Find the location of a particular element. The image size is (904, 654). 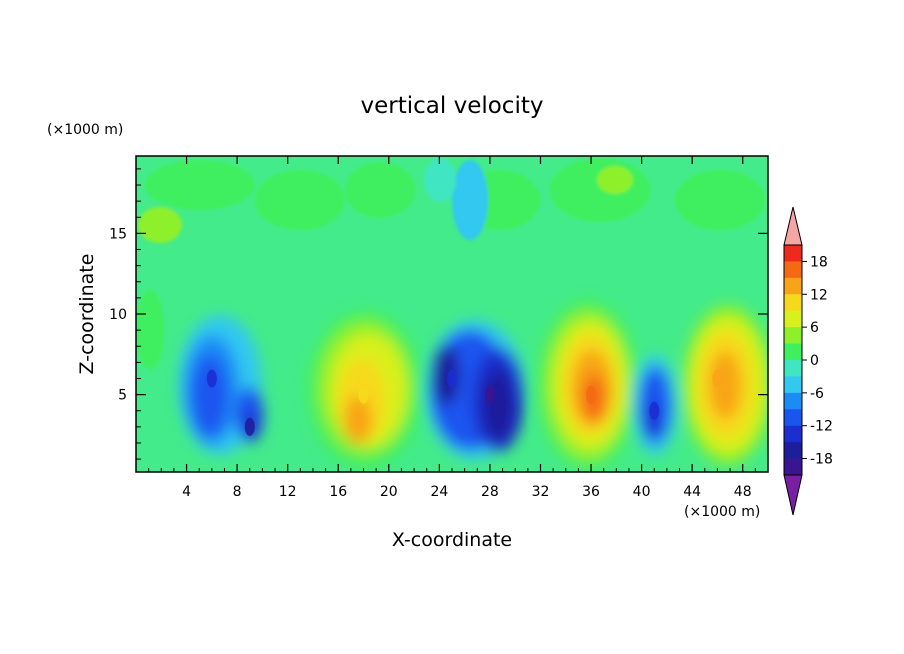

x-tick-label-8: 8 is located at coordinates (237, 492).